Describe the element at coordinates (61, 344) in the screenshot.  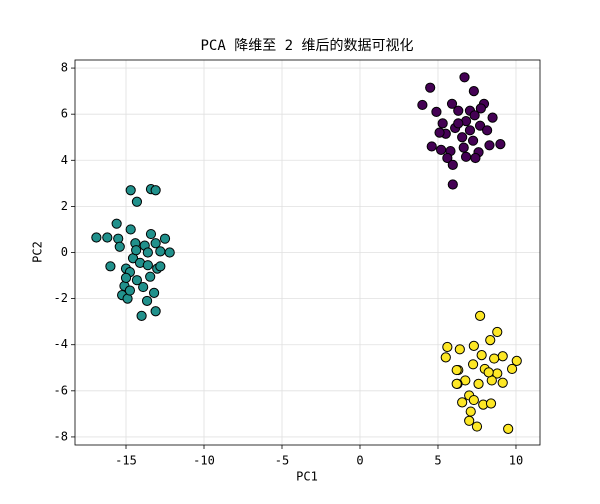
I see `y-tick-label: -4` at that location.